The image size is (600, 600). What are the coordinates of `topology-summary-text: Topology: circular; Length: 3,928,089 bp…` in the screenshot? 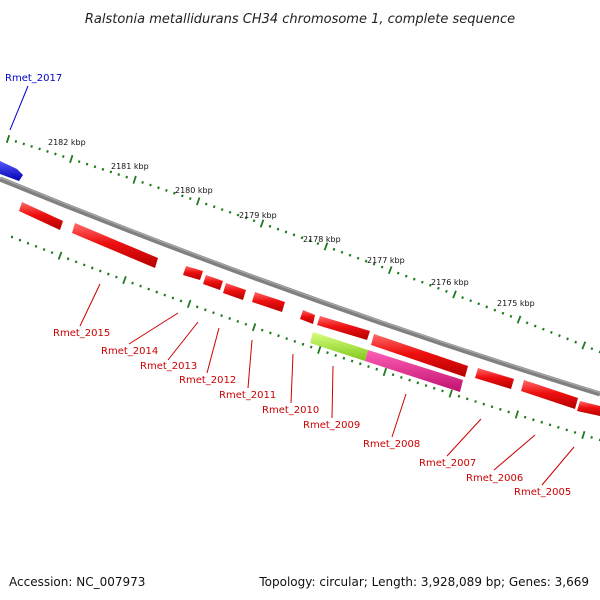 It's located at (423, 582).